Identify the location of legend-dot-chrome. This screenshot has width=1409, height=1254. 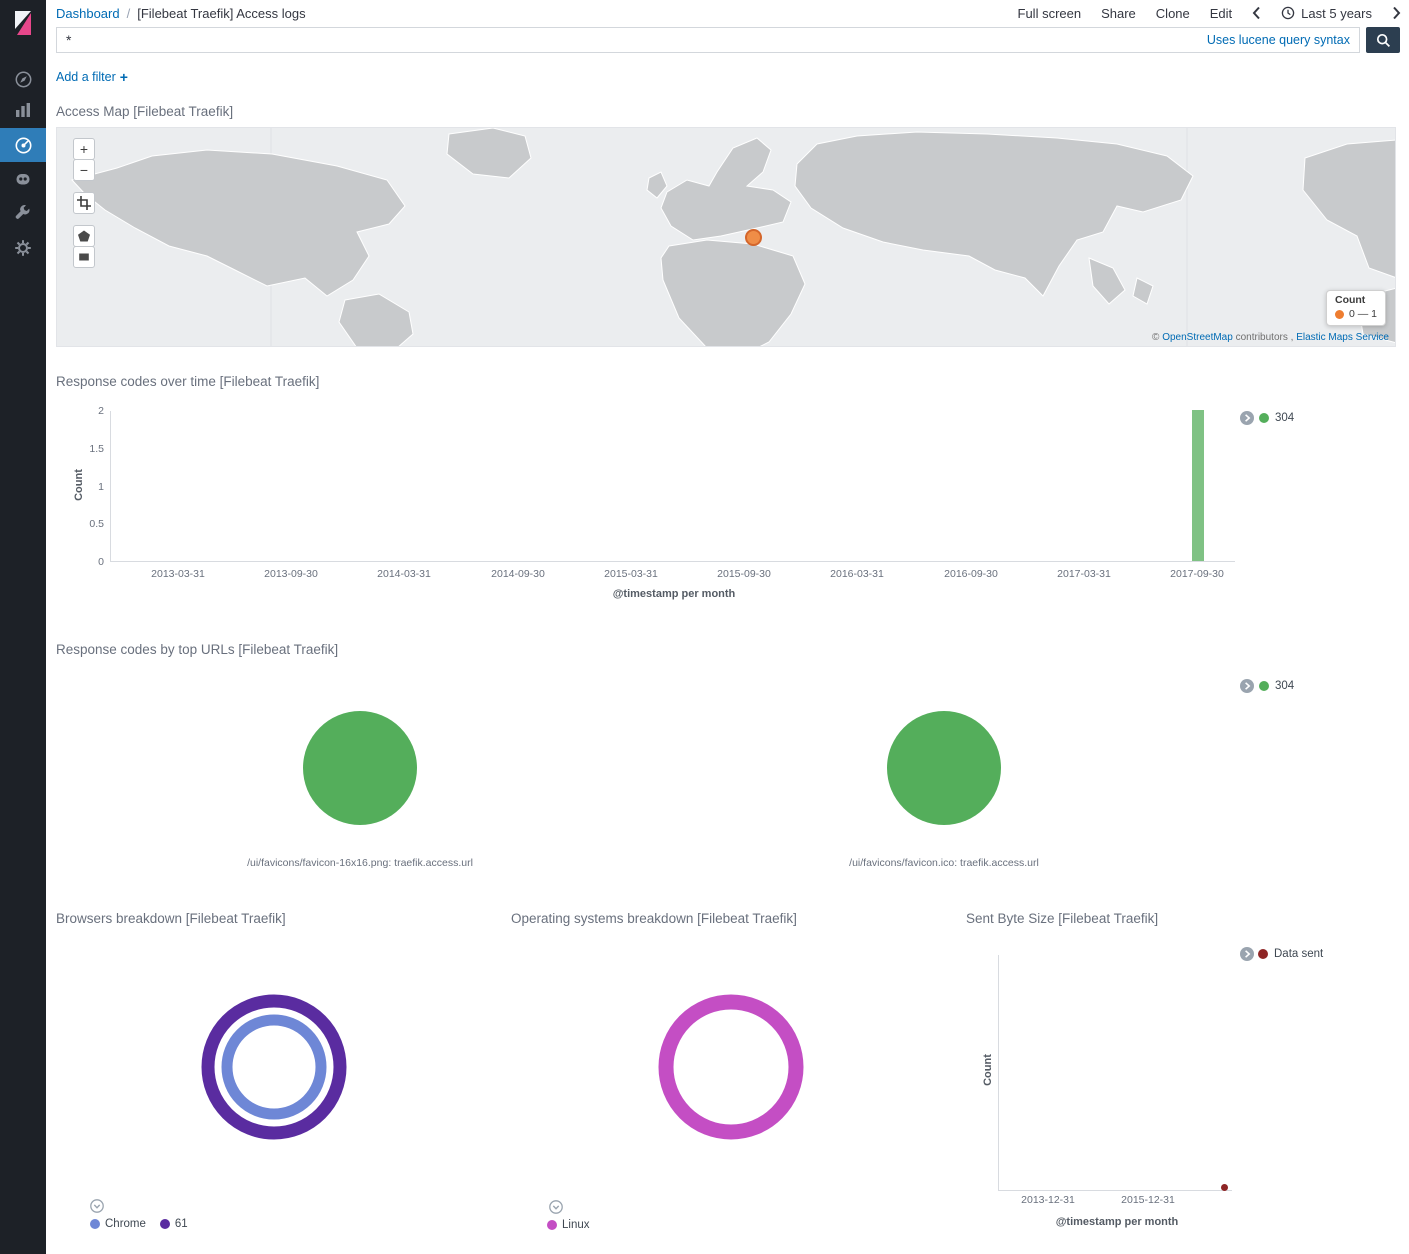
(95, 1224).